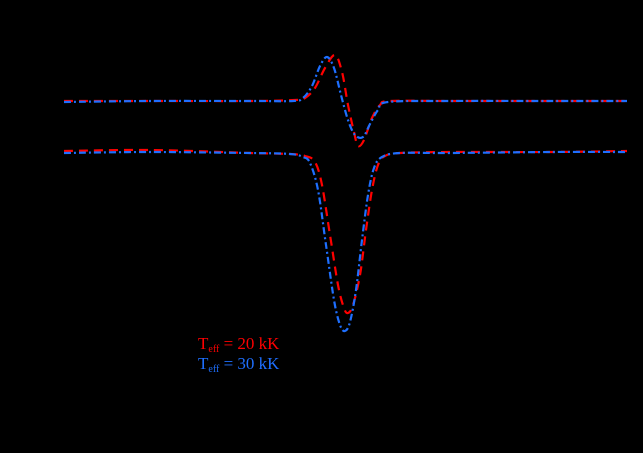 The image size is (643, 453). I want to click on legend-entry-20kK: Teff = 20 kK, so click(207, 344).